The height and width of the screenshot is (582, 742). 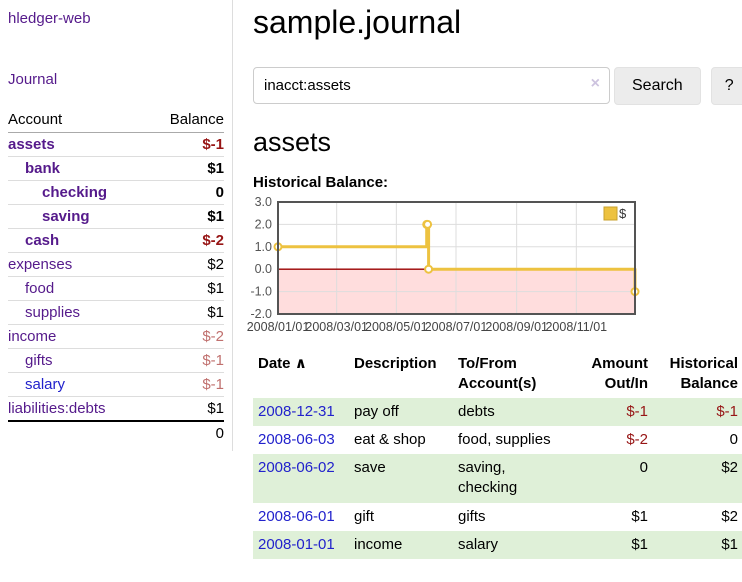 I want to click on transaction-description: income, so click(x=378, y=544).